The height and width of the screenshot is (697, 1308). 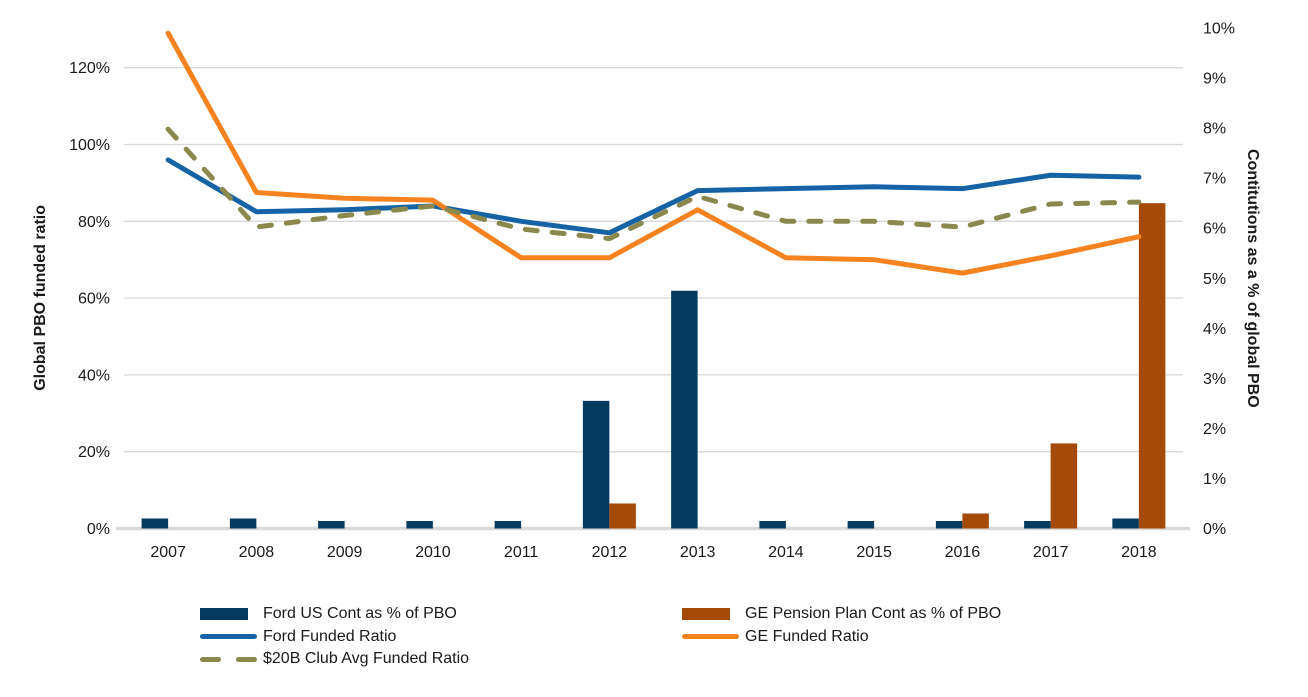 I want to click on ford-funded-line-swatch-icon, so click(x=228, y=637).